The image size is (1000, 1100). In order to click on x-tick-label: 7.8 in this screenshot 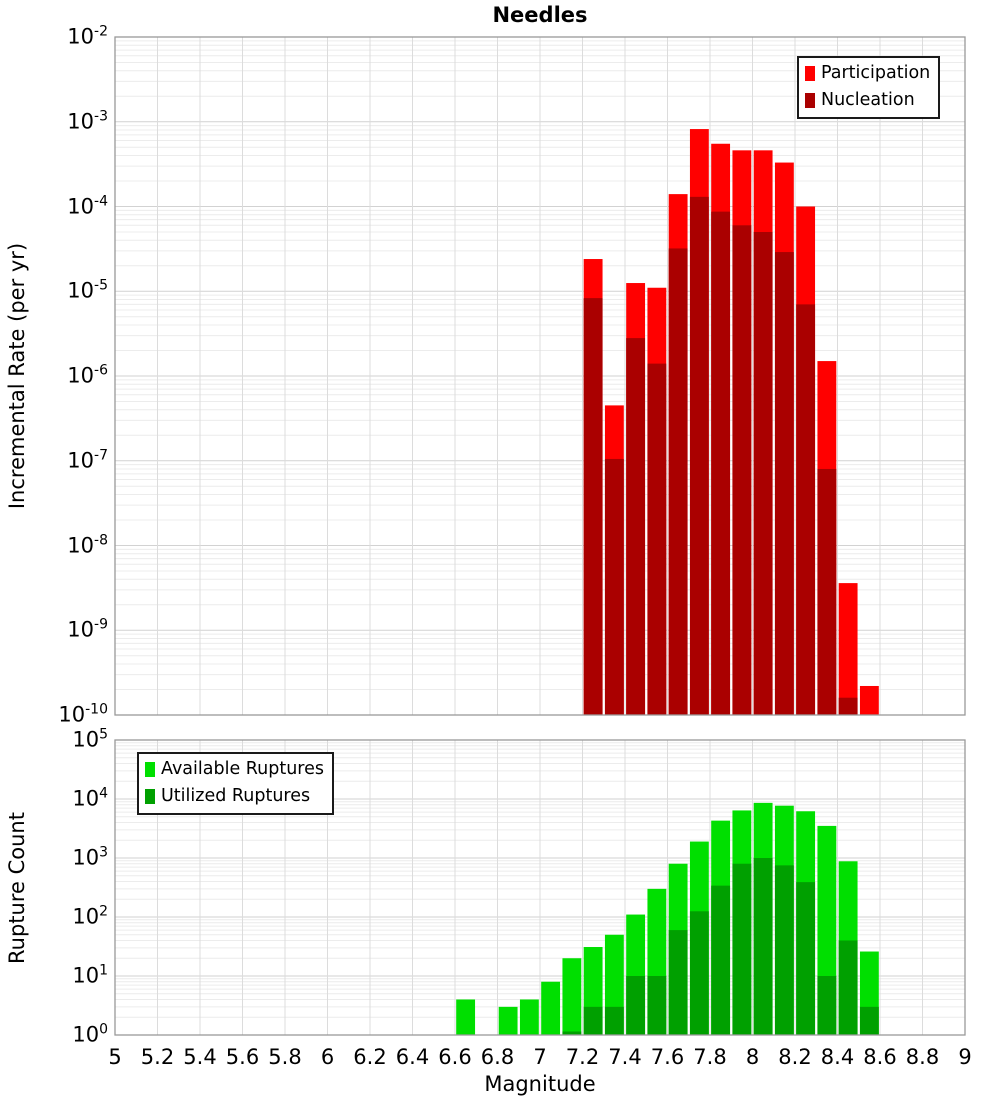, I will do `click(710, 1057)`.